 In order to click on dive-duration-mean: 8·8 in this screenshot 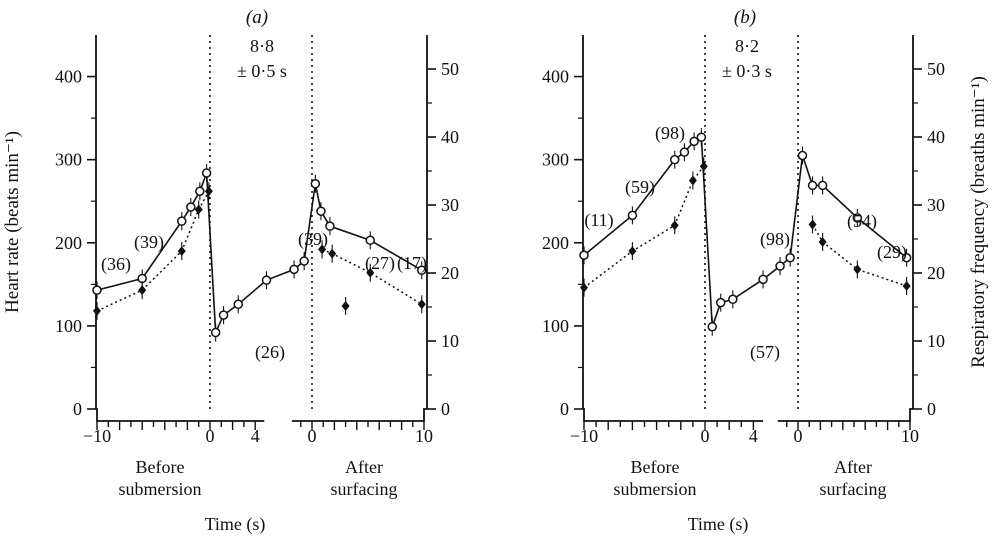, I will do `click(262, 46)`.